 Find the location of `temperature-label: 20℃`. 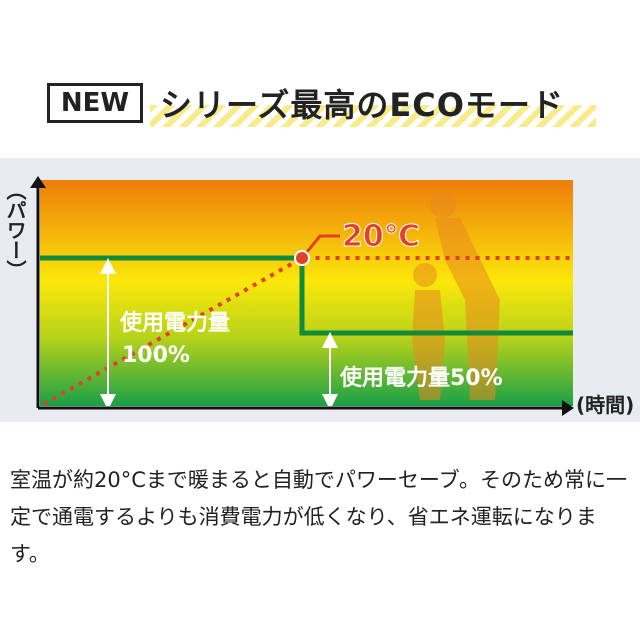

temperature-label: 20℃ is located at coordinates (381, 236).